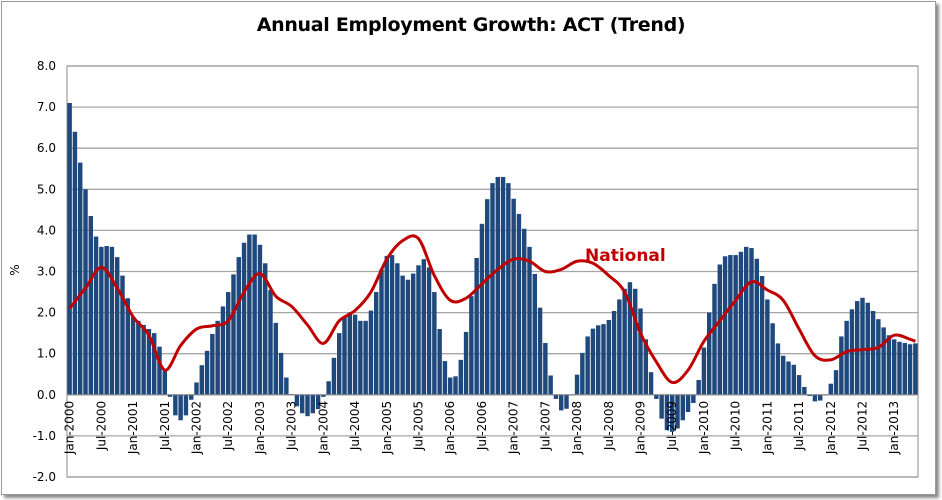 Image resolution: width=942 pixels, height=500 pixels. I want to click on x-tick-label: Jul-2003, so click(292, 426).